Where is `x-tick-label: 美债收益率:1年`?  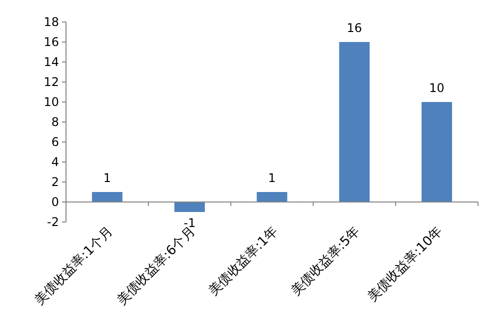
x-tick-label: 美债收益率:1年 is located at coordinates (243, 261).